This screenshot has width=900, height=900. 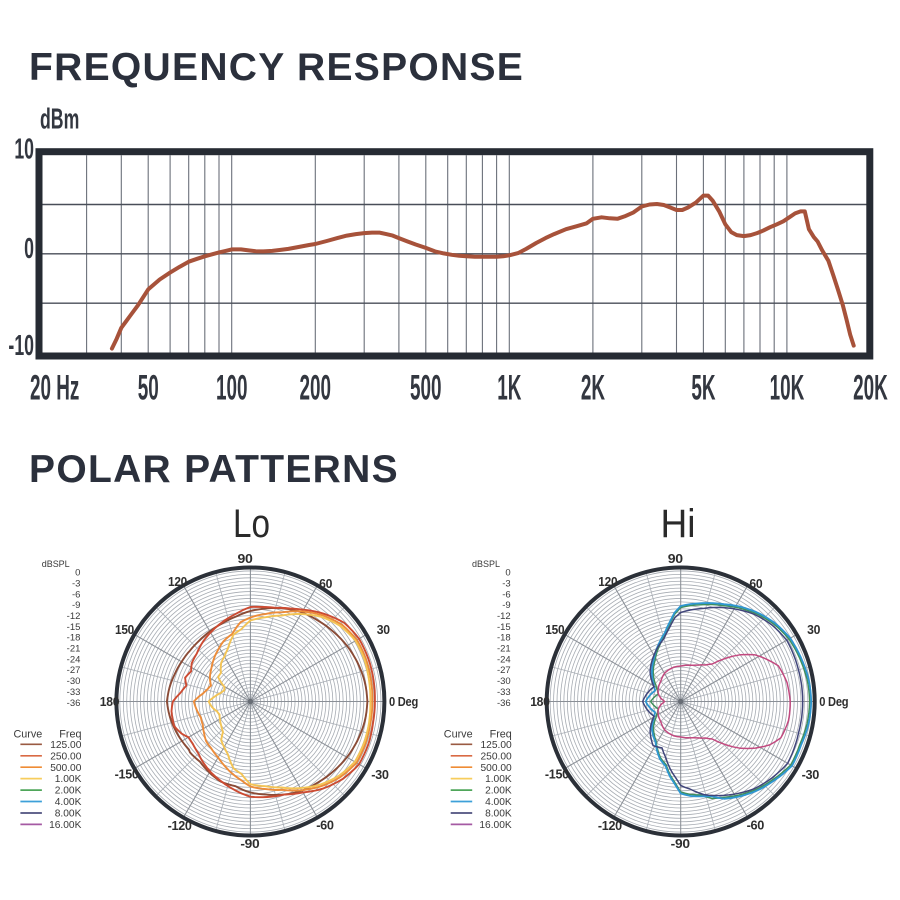 What do you see at coordinates (426, 387) in the screenshot?
I see `svg-text: 500` at bounding box center [426, 387].